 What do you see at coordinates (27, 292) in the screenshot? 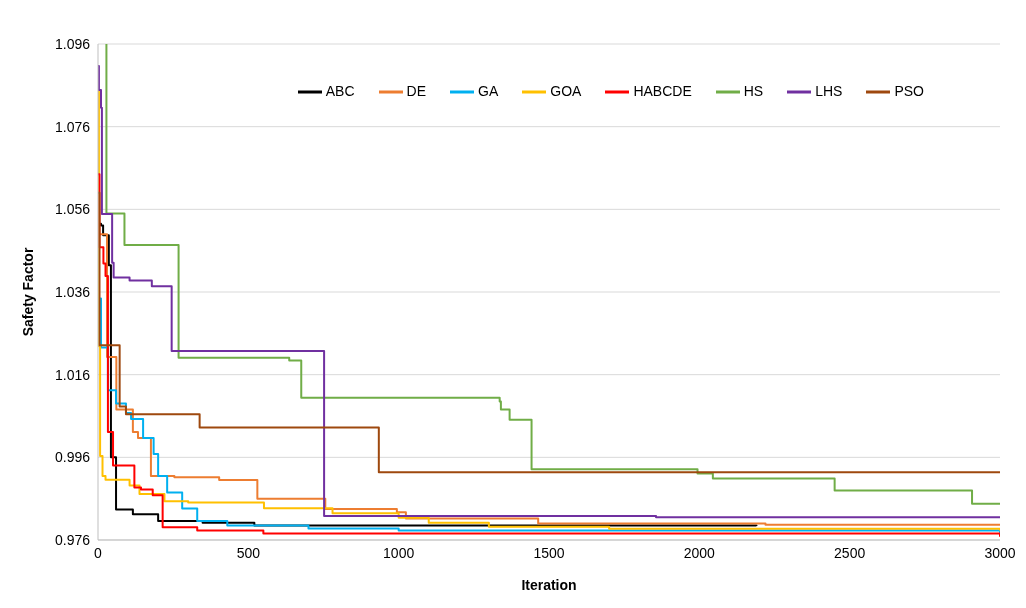
I see `y-axis-title: Safety Factor` at bounding box center [27, 292].